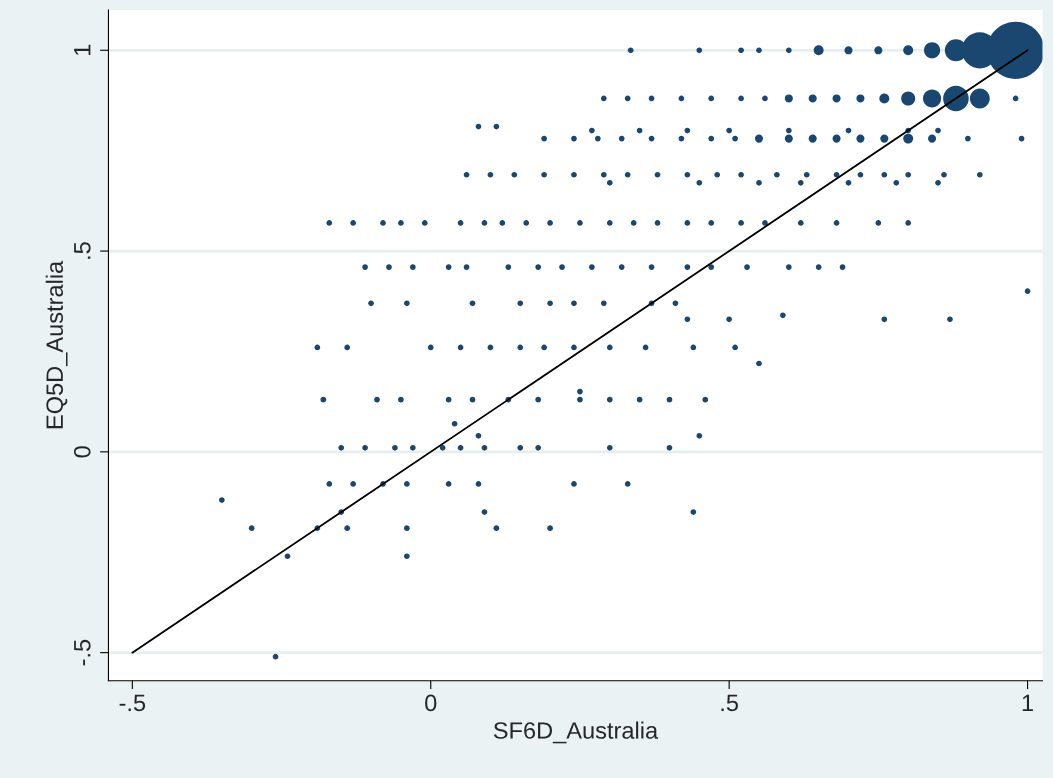 The image size is (1053, 778). What do you see at coordinates (431, 703) in the screenshot?
I see `x-tick-label: 0` at bounding box center [431, 703].